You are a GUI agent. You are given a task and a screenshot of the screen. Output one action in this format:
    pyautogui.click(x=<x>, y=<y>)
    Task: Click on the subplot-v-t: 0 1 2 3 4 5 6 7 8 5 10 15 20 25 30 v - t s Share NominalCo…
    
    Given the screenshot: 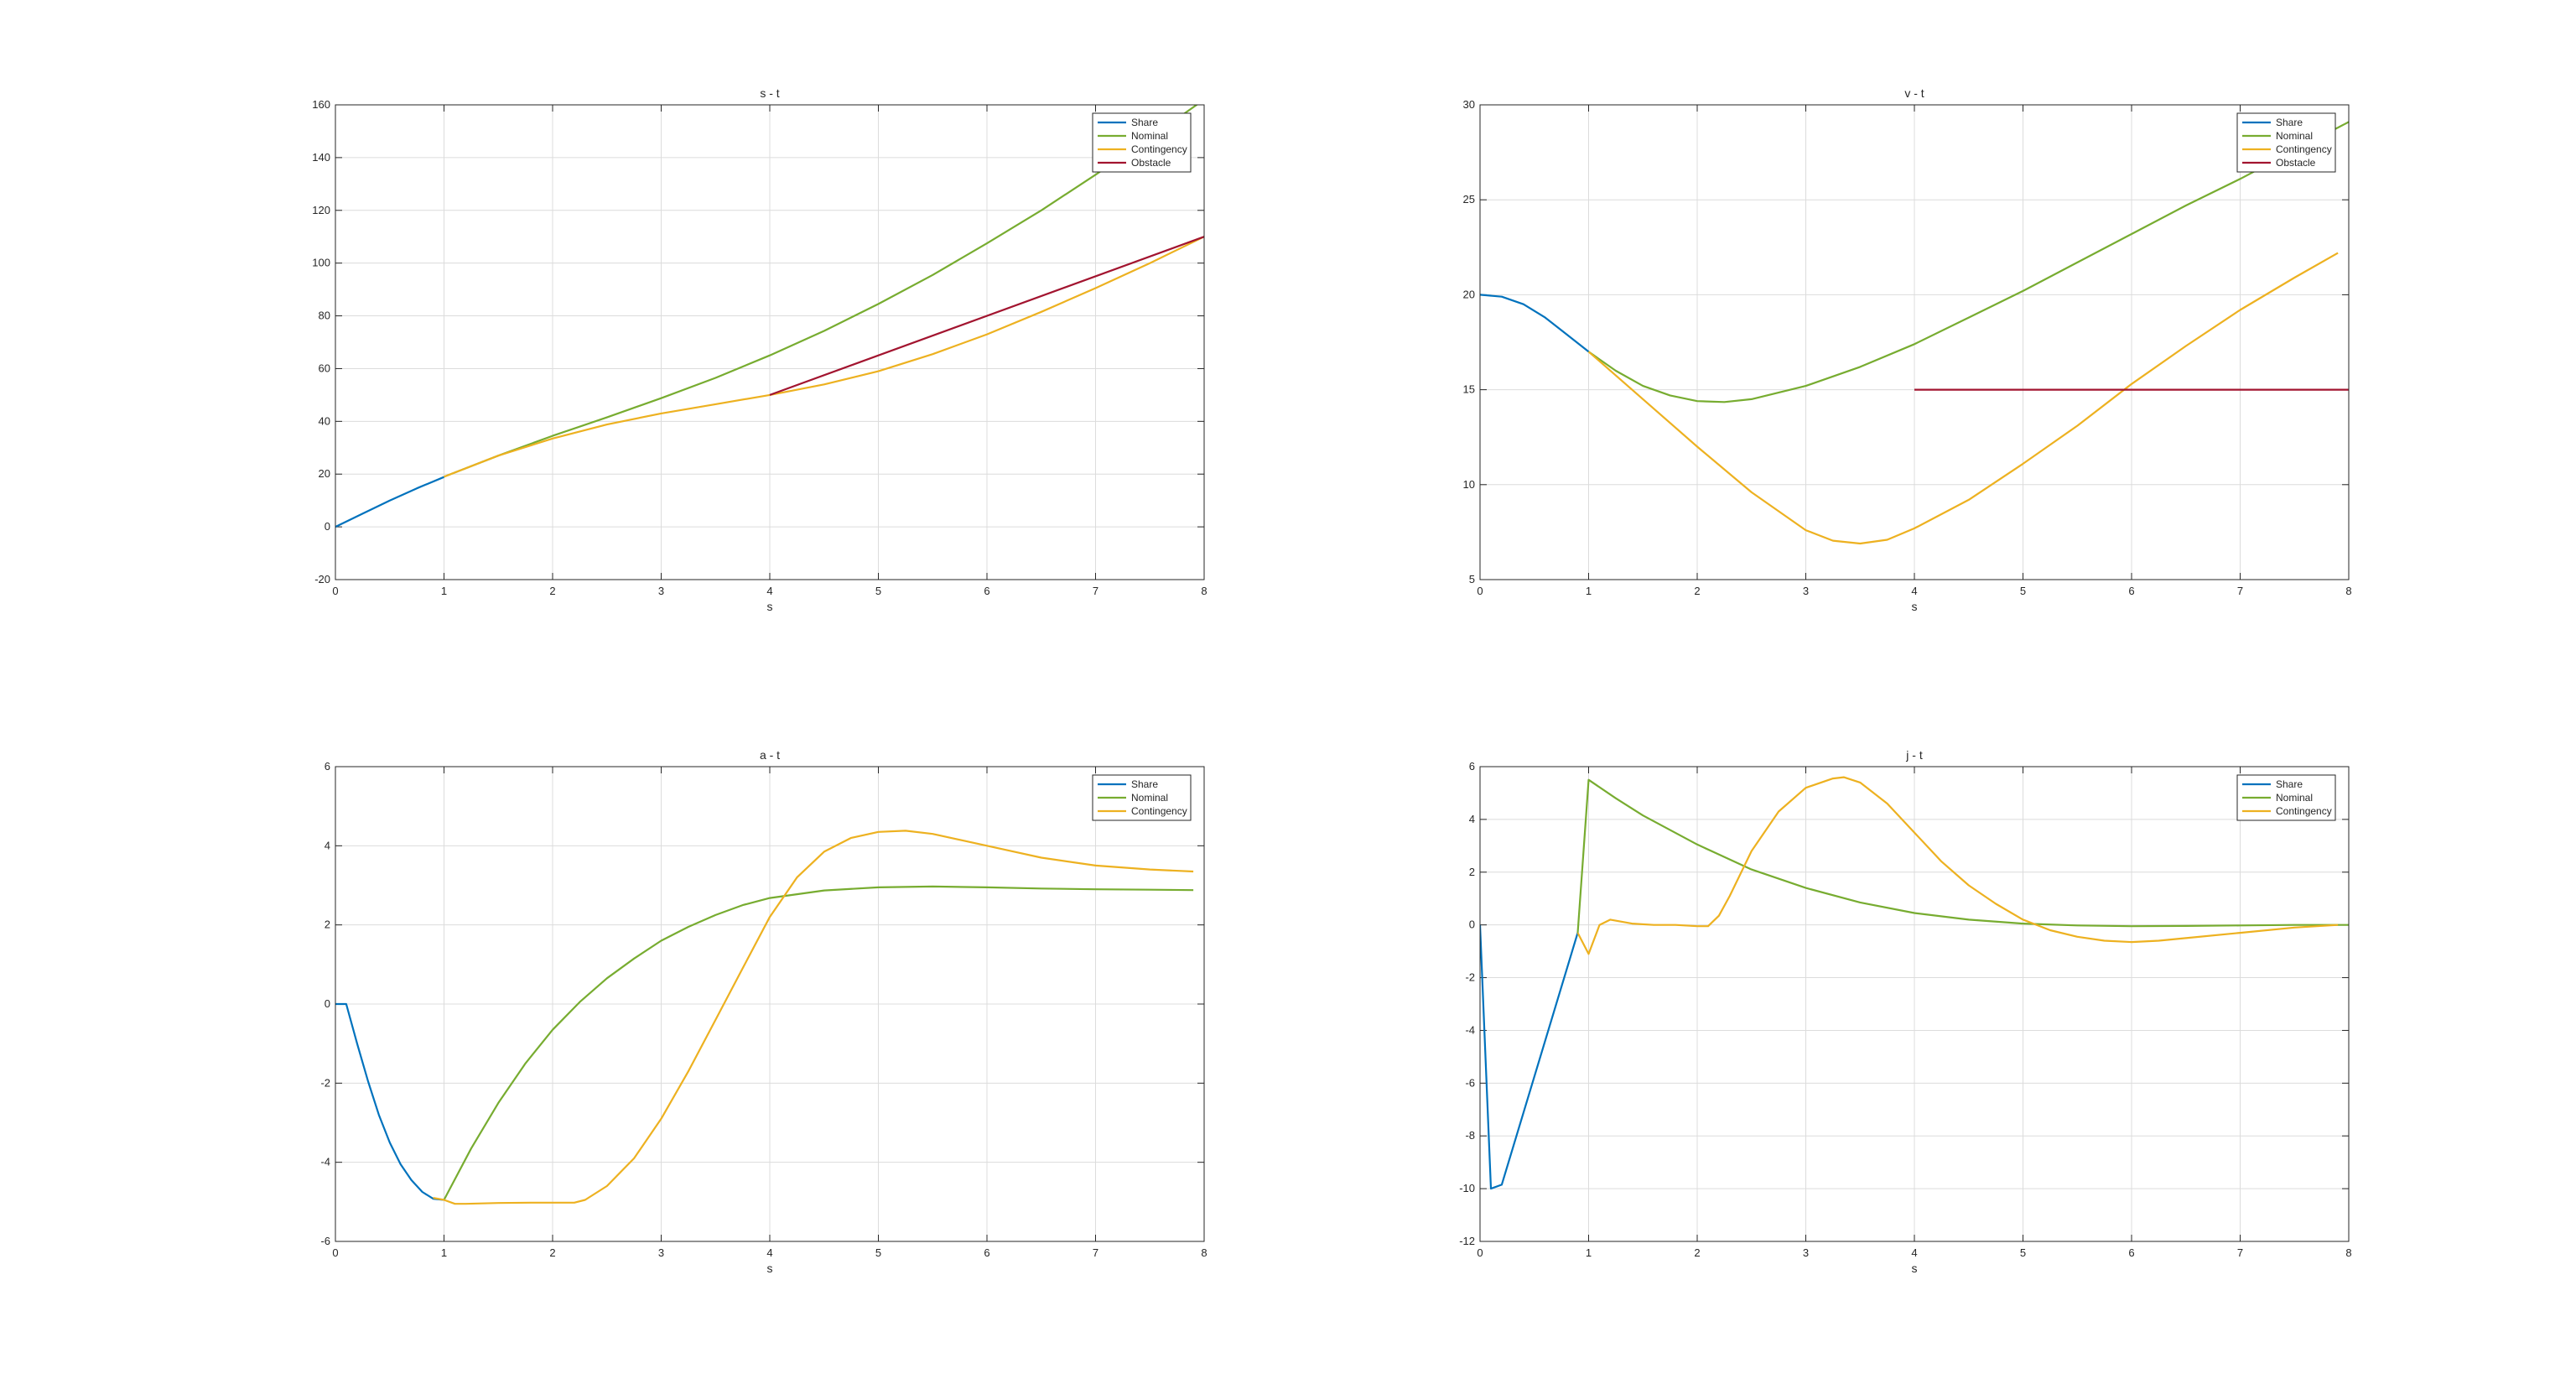 What is the action you would take?
    pyautogui.click(x=1907, y=349)
    